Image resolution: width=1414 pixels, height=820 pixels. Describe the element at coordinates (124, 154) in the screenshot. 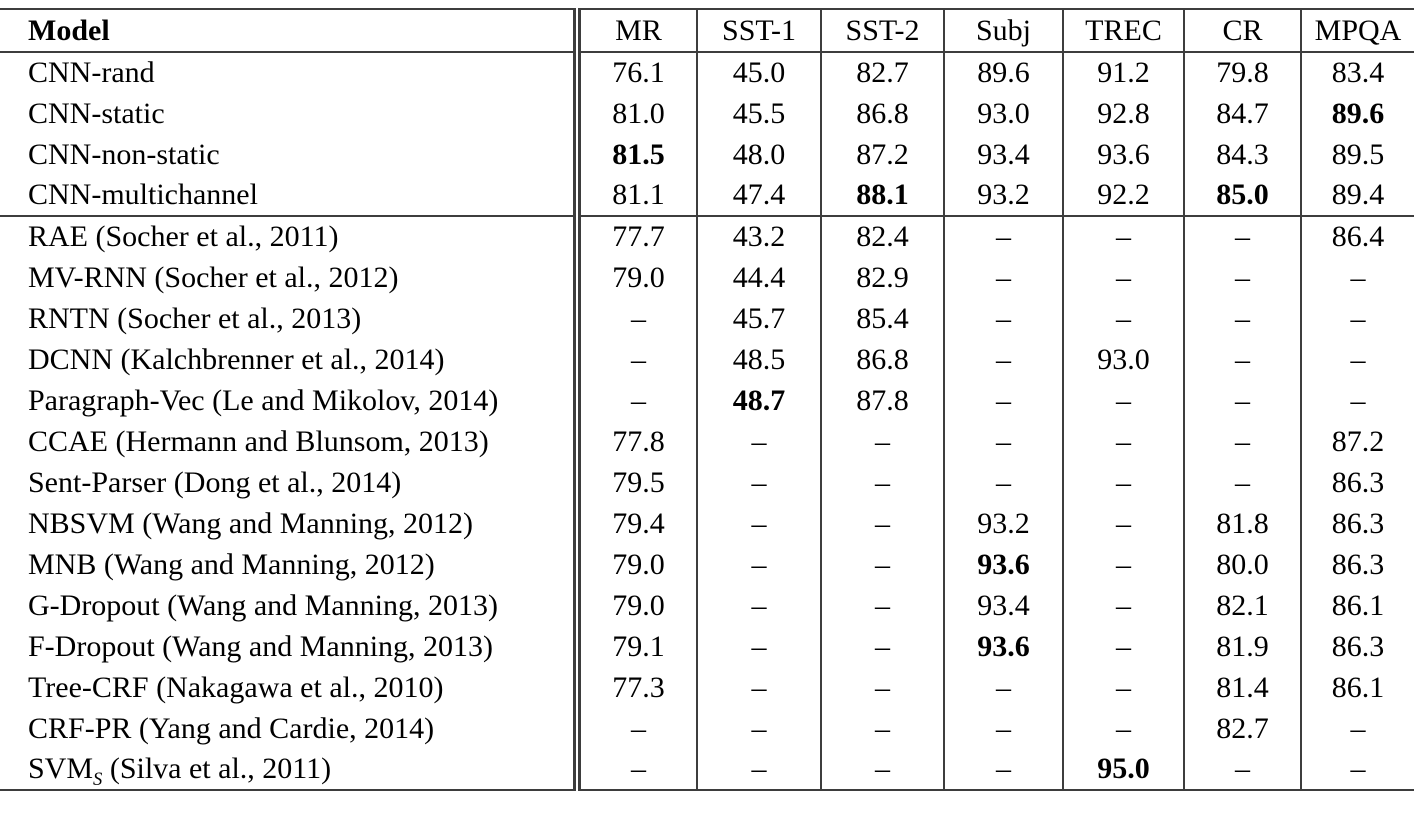

I see `model-name: CNN-non-static` at that location.